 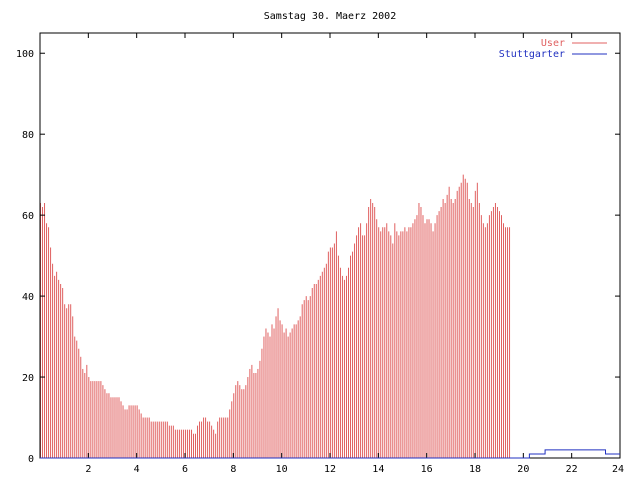 I want to click on x-tick-label: 16, so click(x=427, y=469).